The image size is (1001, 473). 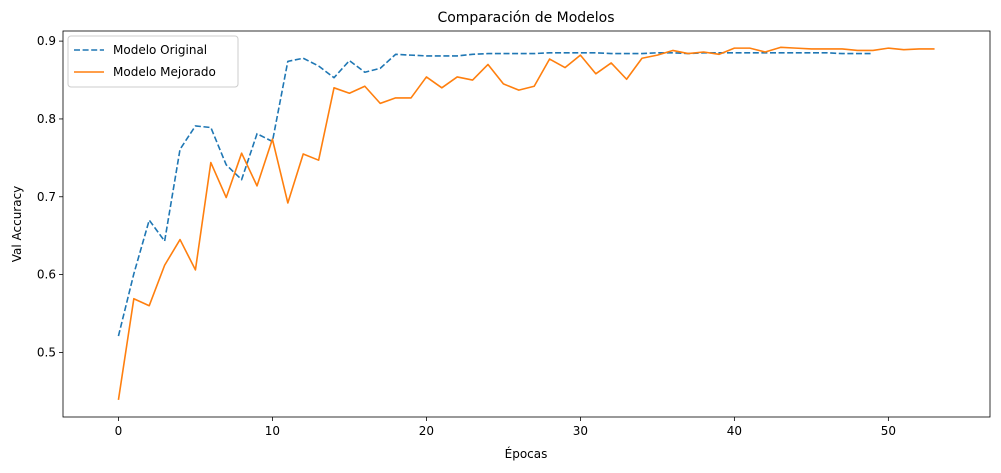 What do you see at coordinates (734, 431) in the screenshot?
I see `x-tick-label: 40` at bounding box center [734, 431].